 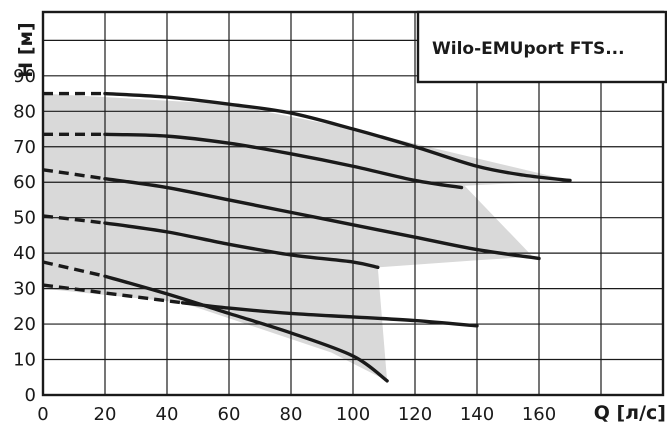 I want to click on y-tick-label: 10, so click(x=24, y=360).